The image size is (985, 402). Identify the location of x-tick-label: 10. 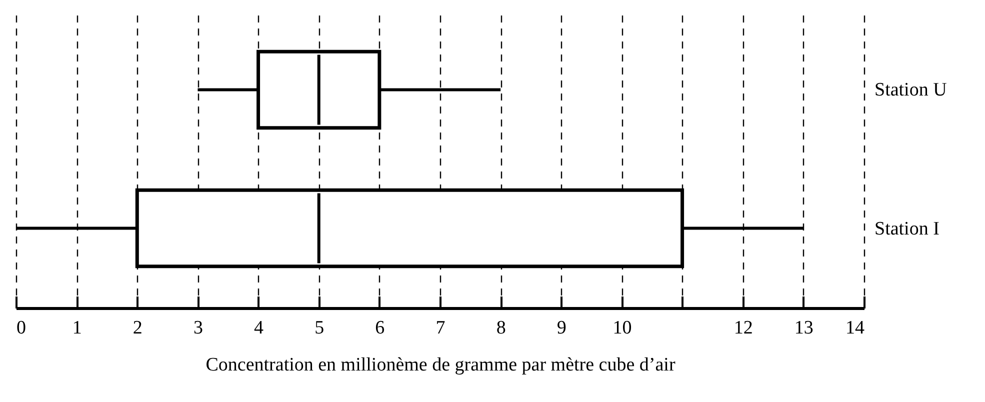
(622, 328).